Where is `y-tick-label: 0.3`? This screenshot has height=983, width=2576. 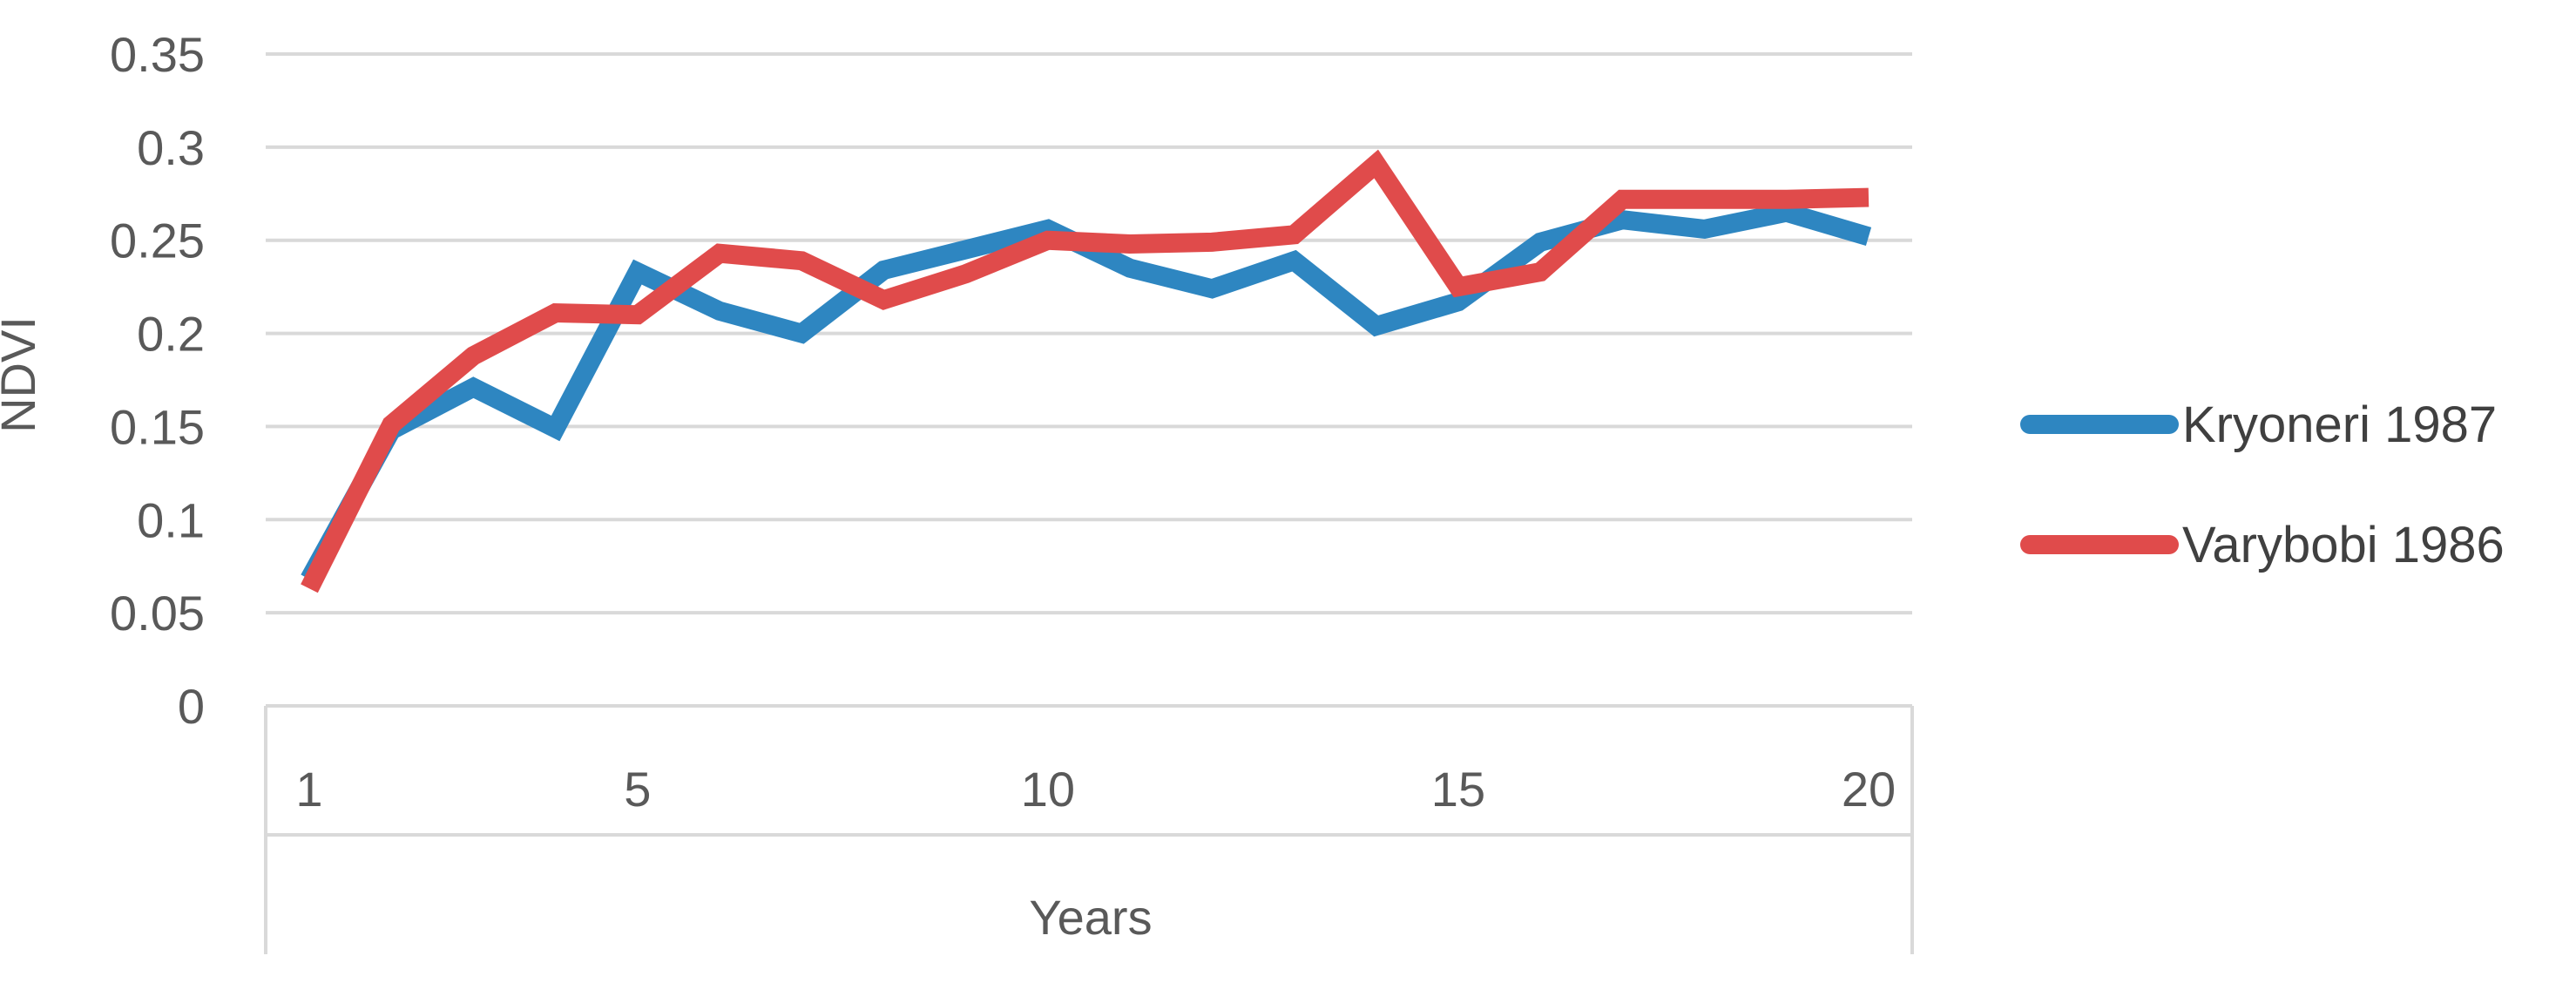
y-tick-label: 0.3 is located at coordinates (171, 147).